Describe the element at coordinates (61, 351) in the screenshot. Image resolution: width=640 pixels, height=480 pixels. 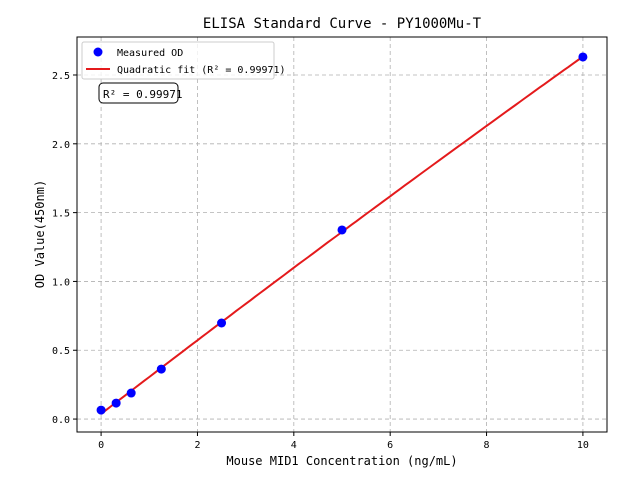
I see `y-tick-label: 0.5` at that location.